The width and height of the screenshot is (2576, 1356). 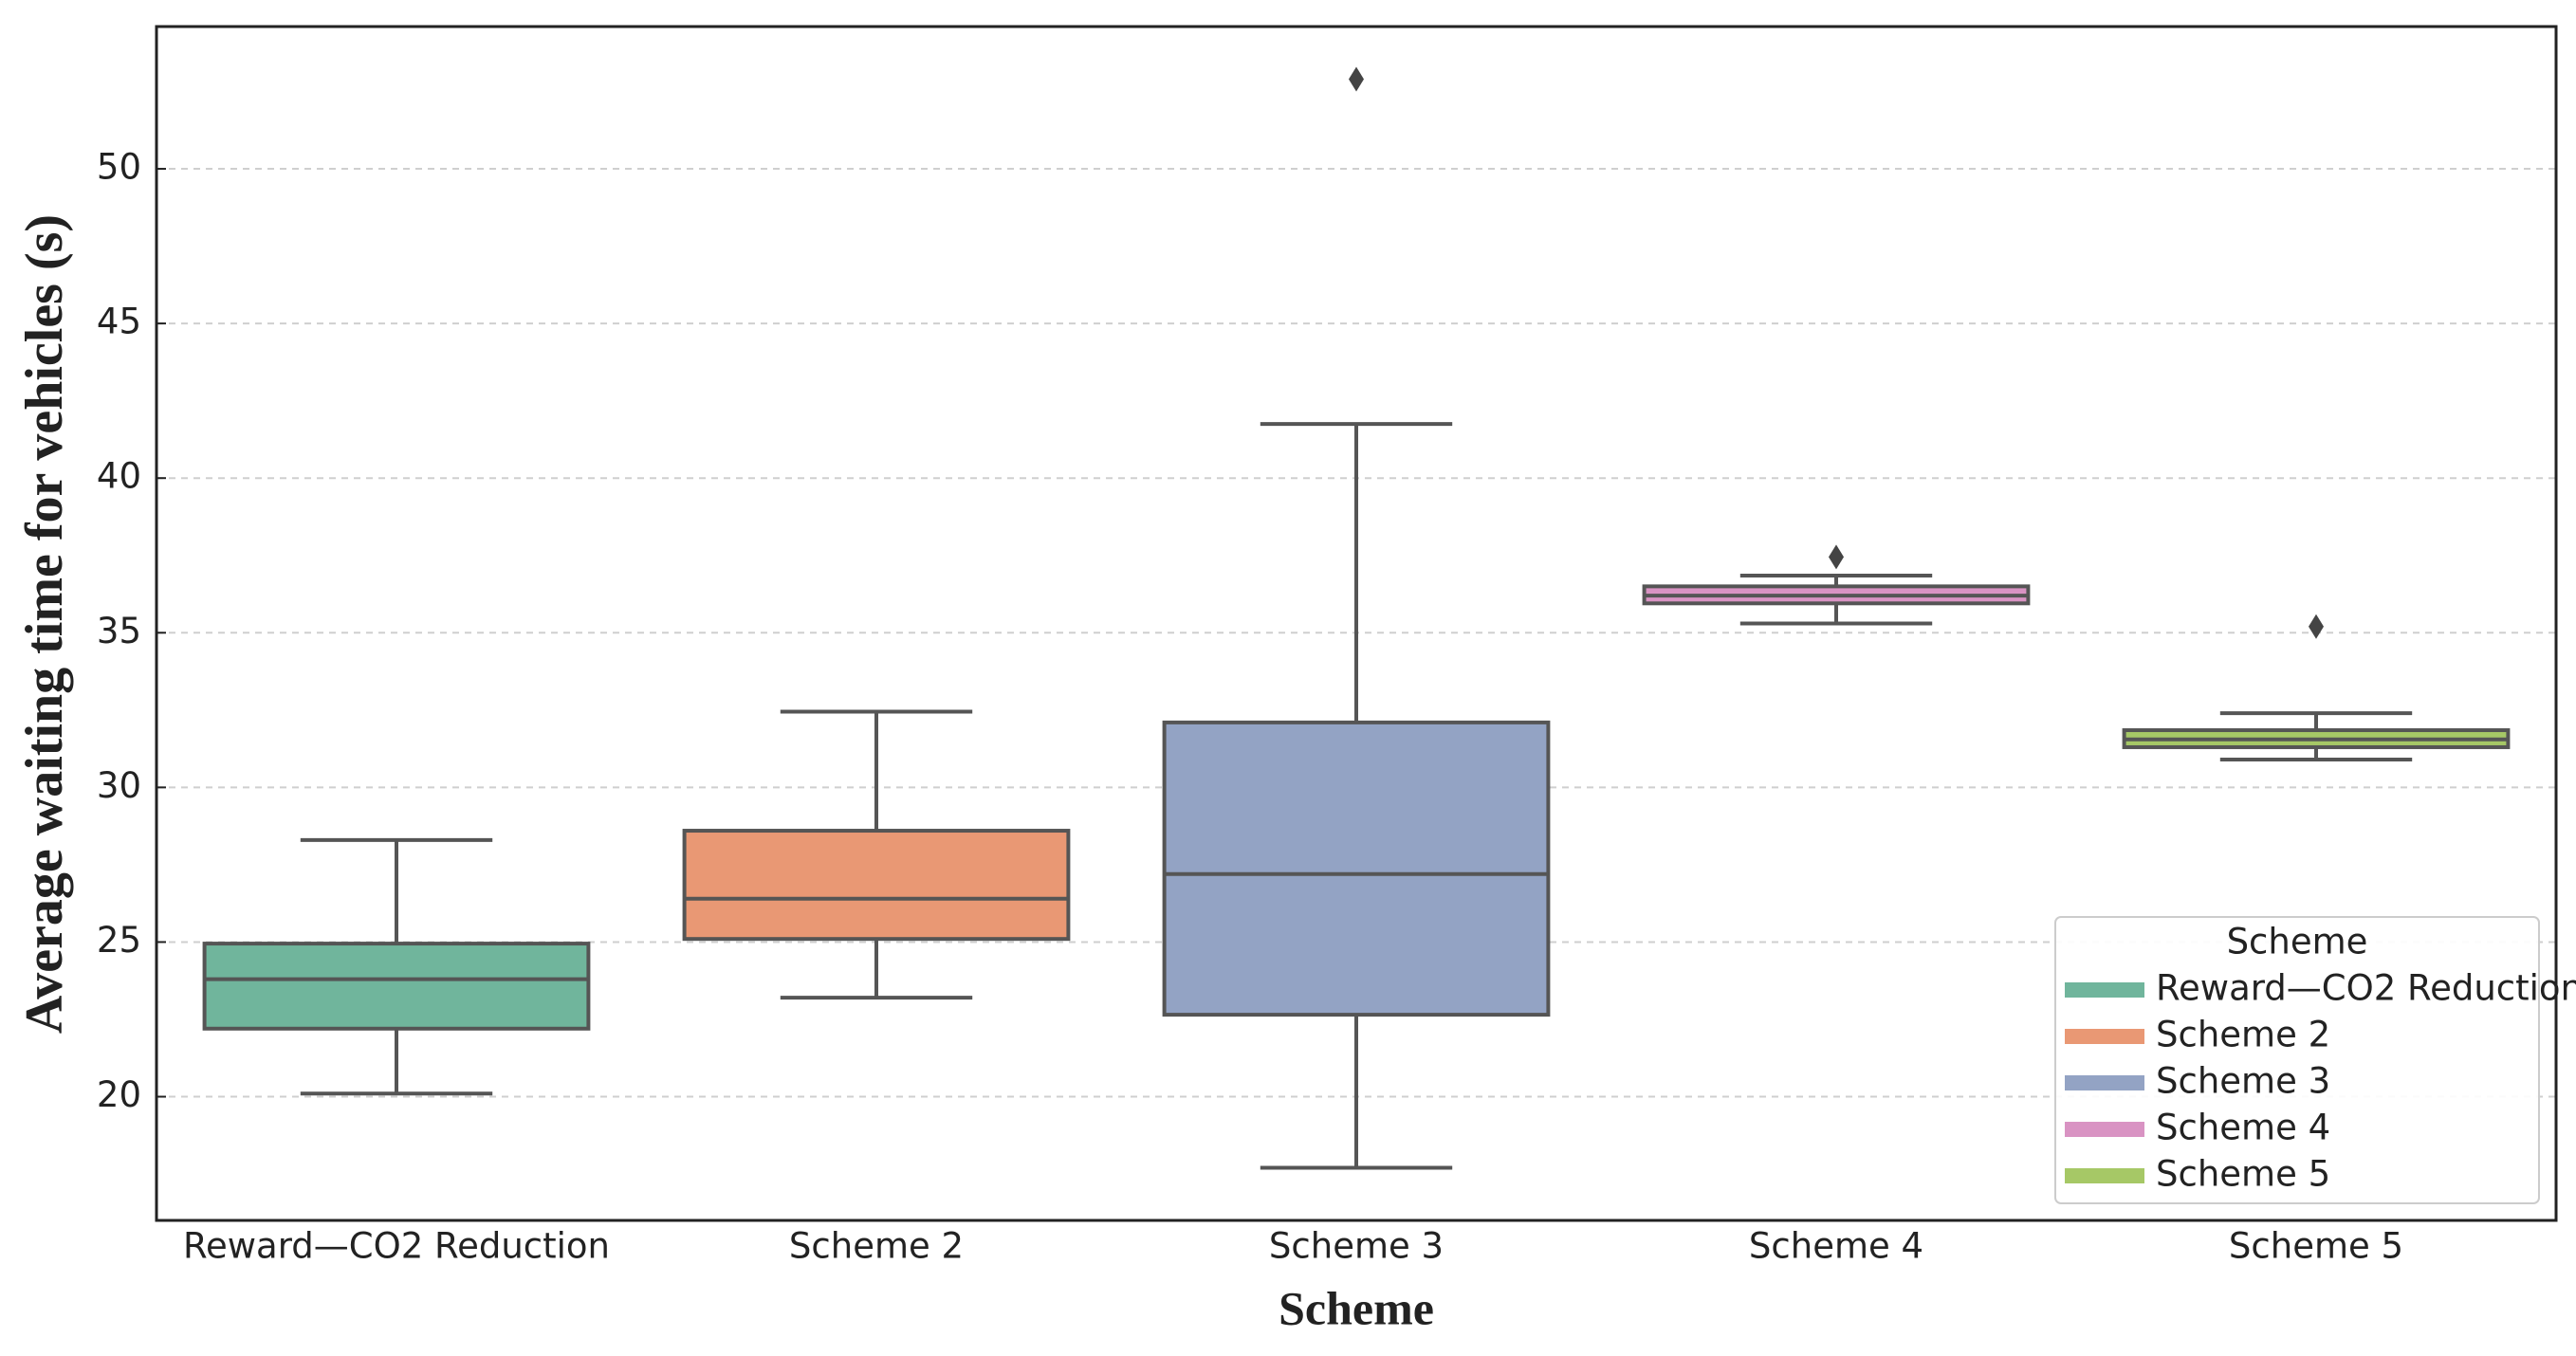 What do you see at coordinates (2366, 989) in the screenshot?
I see `legend-label: Reward—CO2 Reduction` at bounding box center [2366, 989].